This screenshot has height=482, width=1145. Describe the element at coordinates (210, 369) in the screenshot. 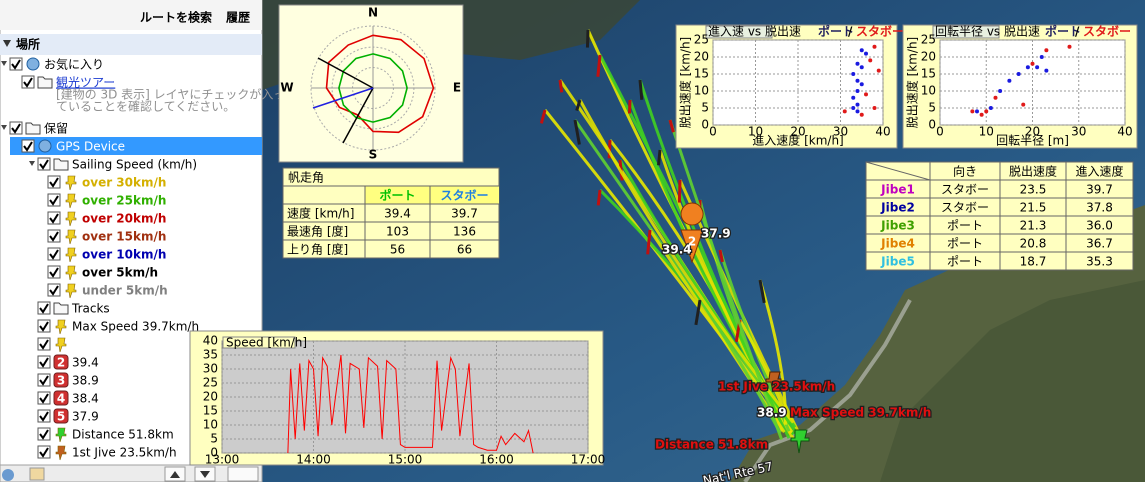

I see `y-tick-label: 30` at that location.